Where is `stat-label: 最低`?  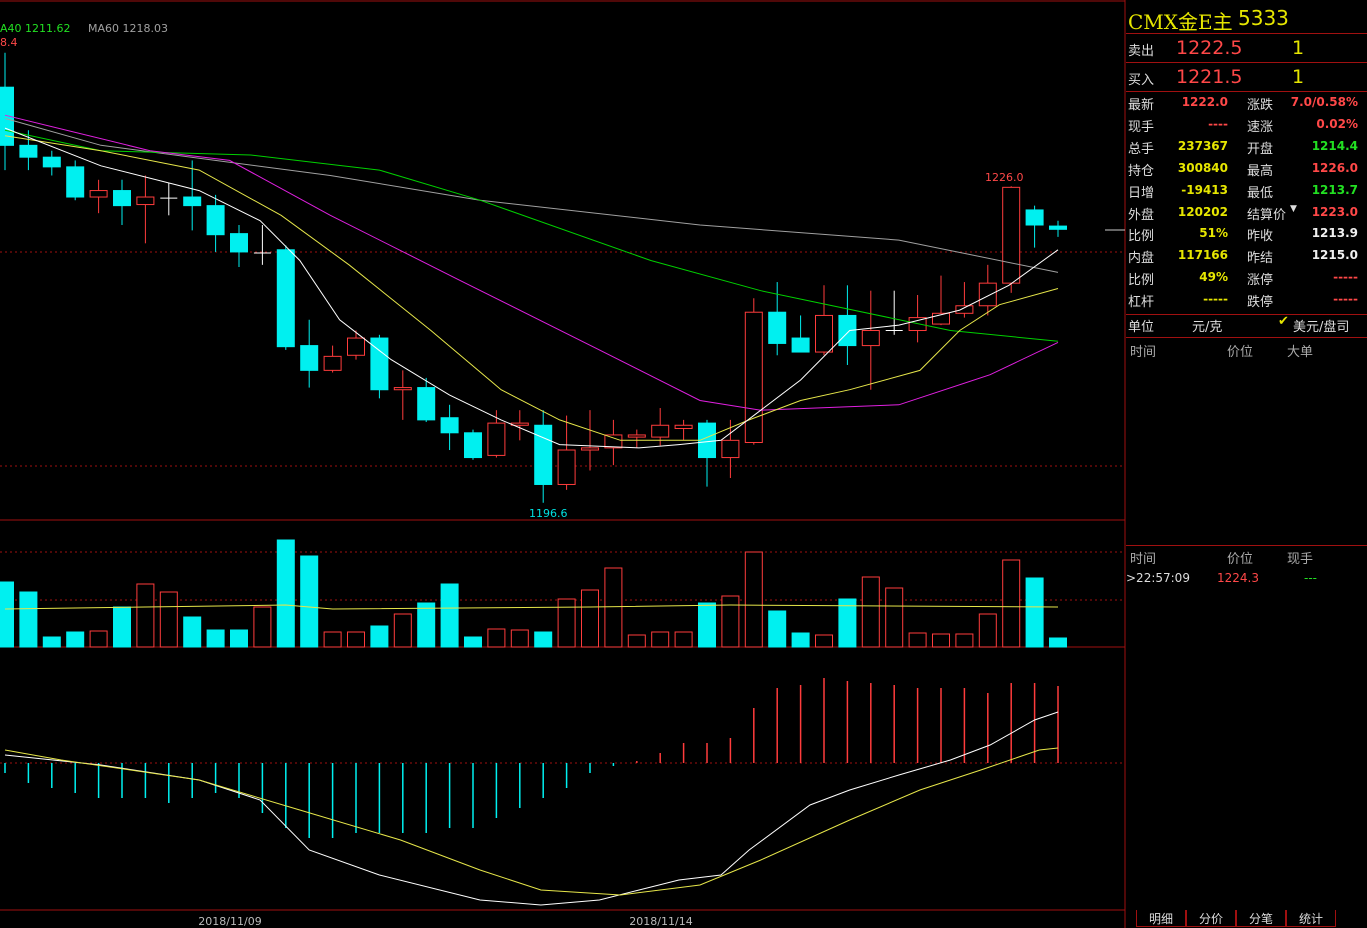
stat-label: 最低 is located at coordinates (1260, 193).